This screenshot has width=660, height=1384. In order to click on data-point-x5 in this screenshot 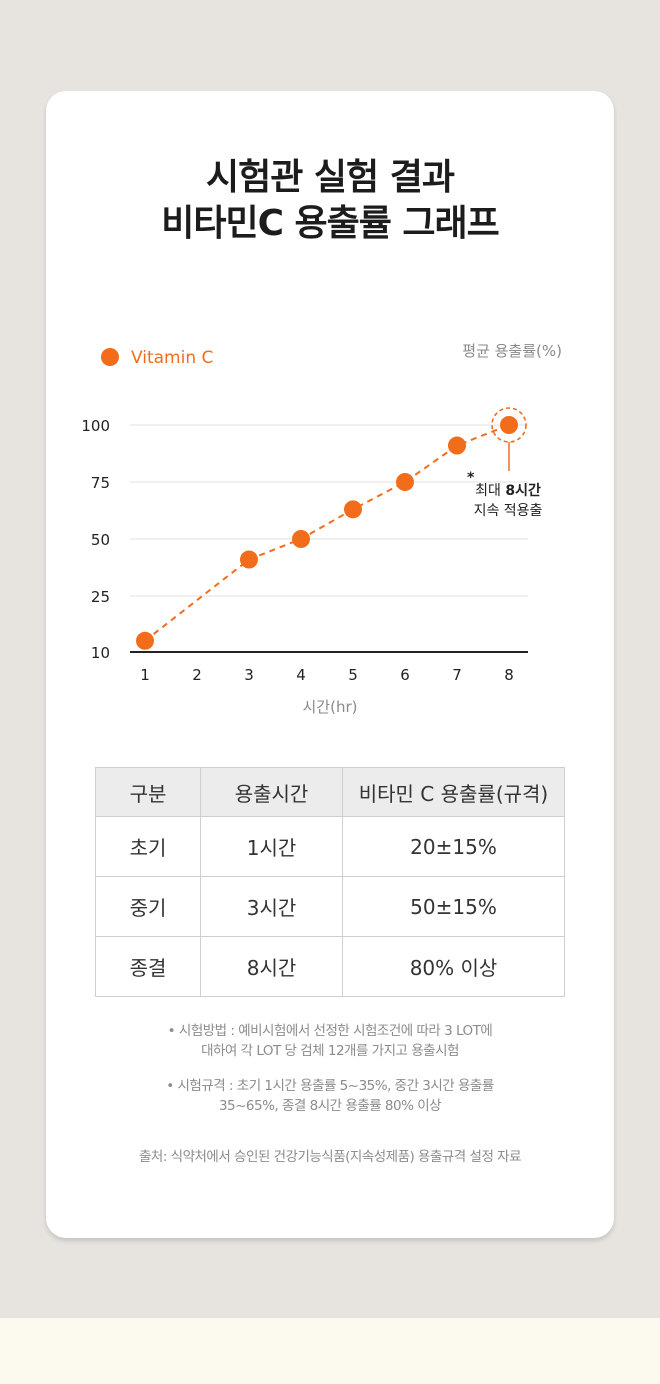, I will do `click(353, 509)`.